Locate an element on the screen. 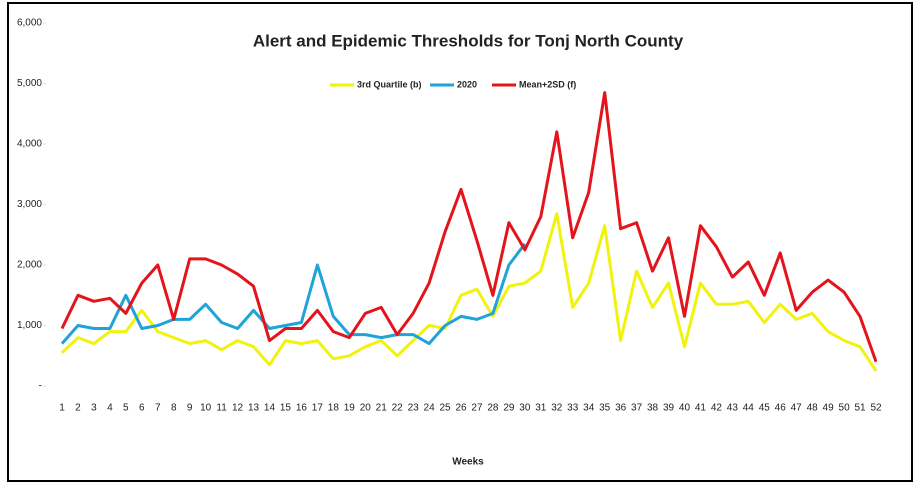 This screenshot has height=482, width=914. x-tick-label: 16 is located at coordinates (302, 408).